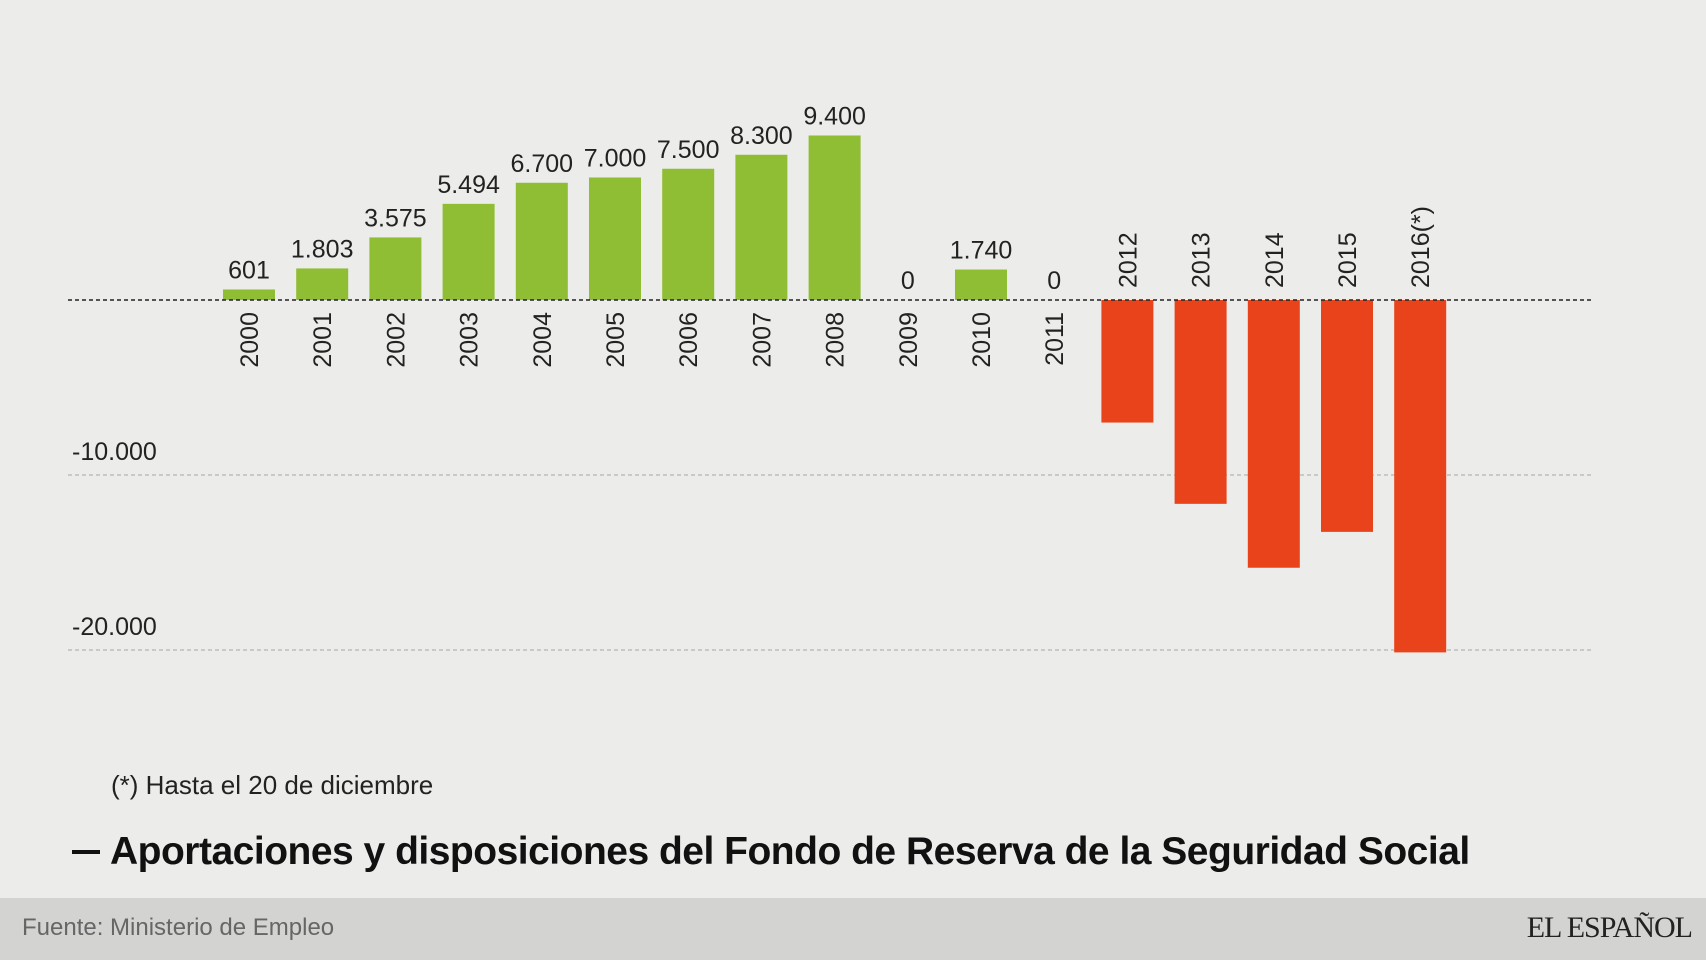  What do you see at coordinates (1275, 260) in the screenshot?
I see `category-label: 2014` at bounding box center [1275, 260].